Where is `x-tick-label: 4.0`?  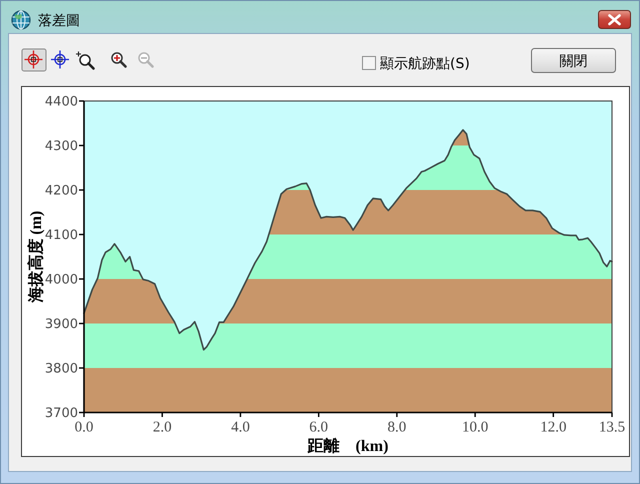 x-tick-label: 4.0 is located at coordinates (240, 428).